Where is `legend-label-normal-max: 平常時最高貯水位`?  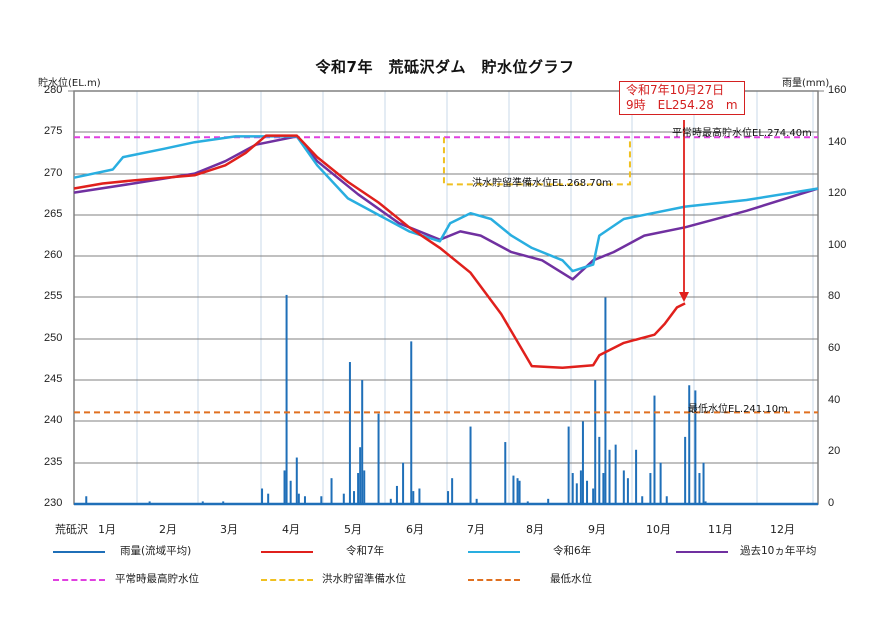
legend-label-normal-max: 平常時最高貯水位 is located at coordinates (157, 579).